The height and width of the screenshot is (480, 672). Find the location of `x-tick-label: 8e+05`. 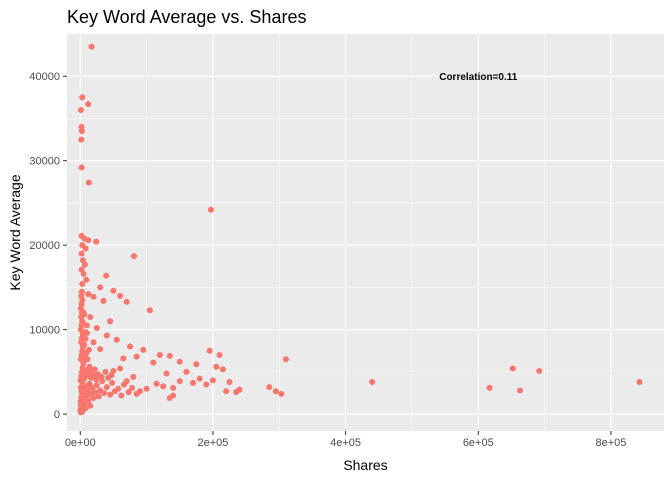

x-tick-label: 8e+05 is located at coordinates (610, 443).